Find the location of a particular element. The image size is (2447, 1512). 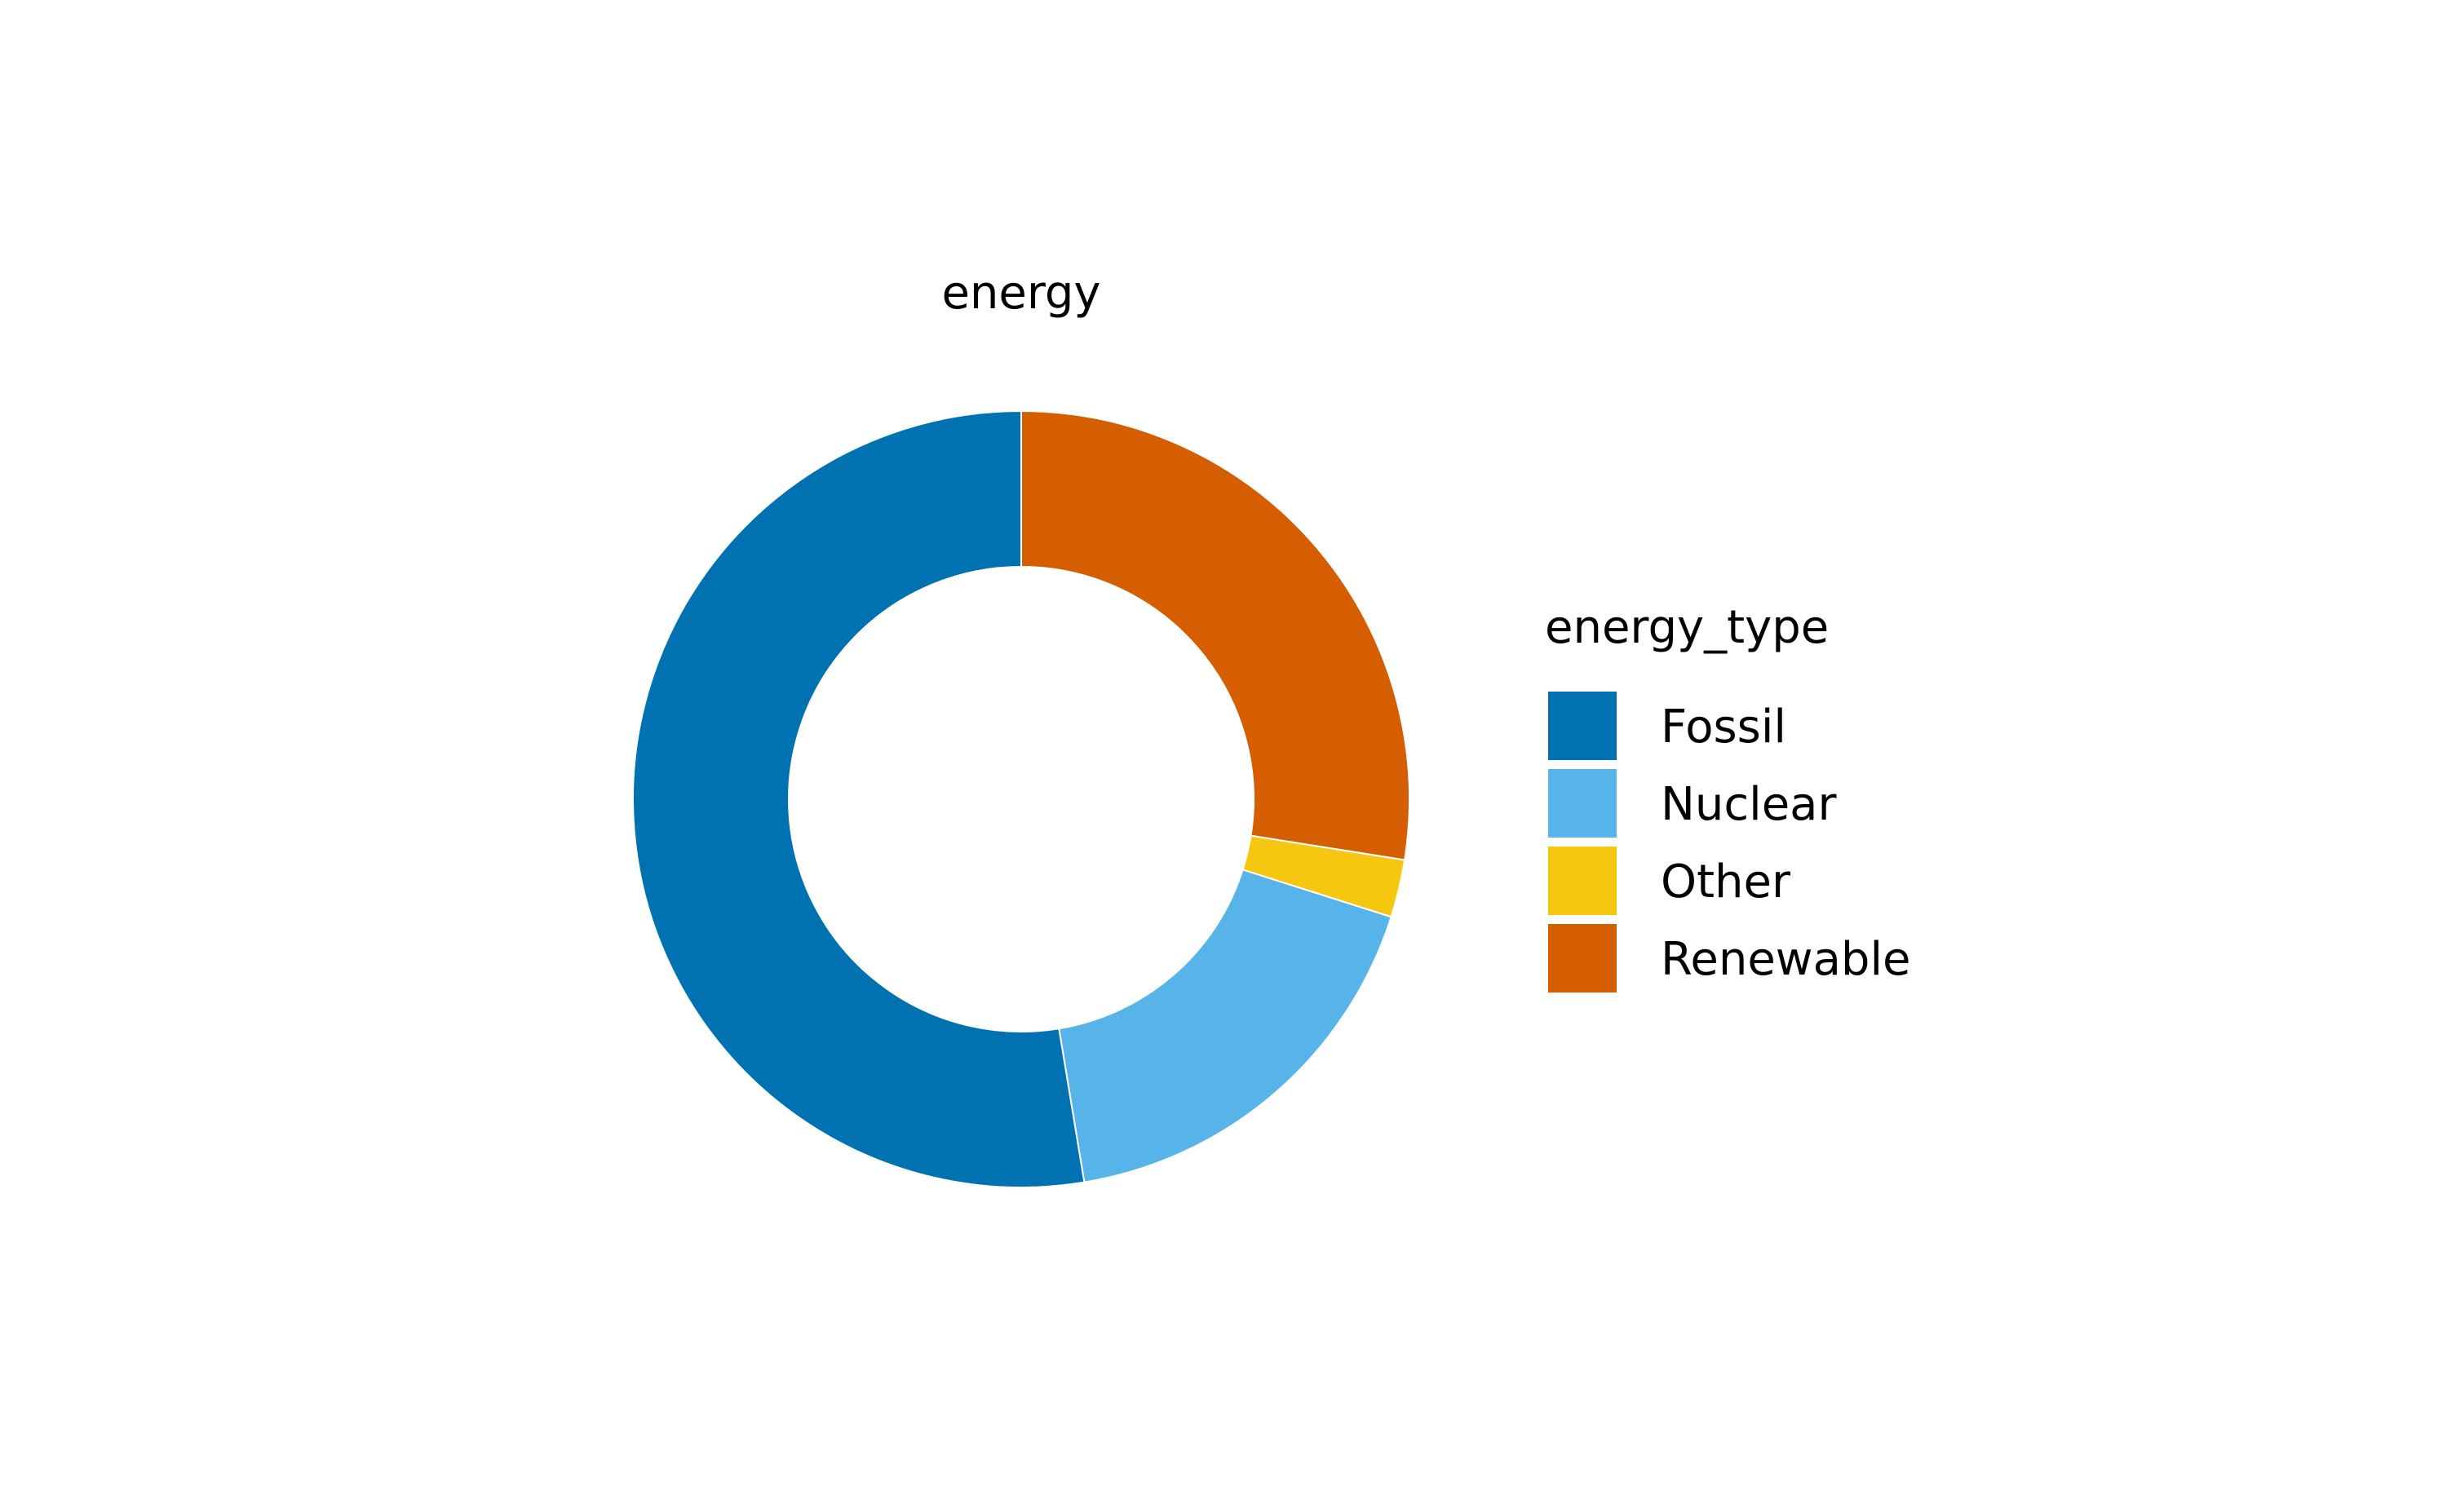

legend-swatch-renewable is located at coordinates (1582, 959).